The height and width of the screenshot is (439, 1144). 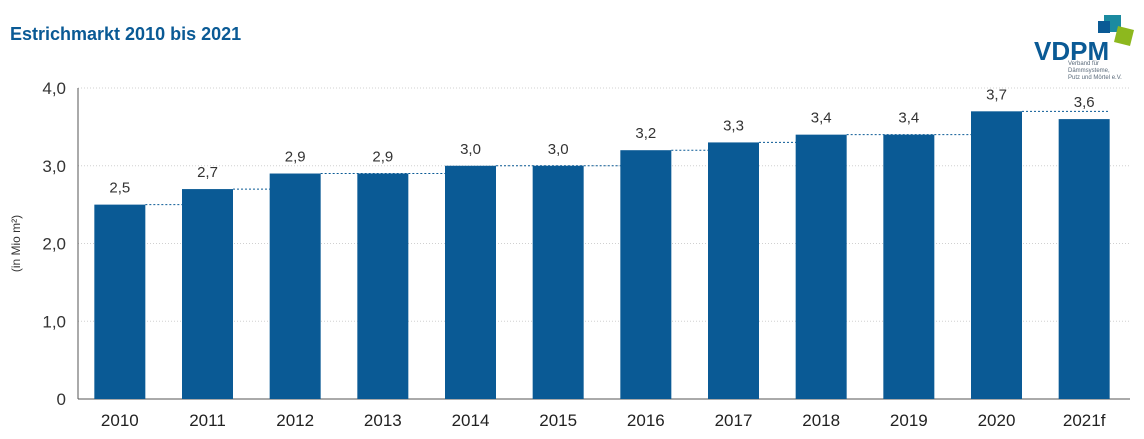 What do you see at coordinates (383, 420) in the screenshot?
I see `x-tick-label: 2013` at bounding box center [383, 420].